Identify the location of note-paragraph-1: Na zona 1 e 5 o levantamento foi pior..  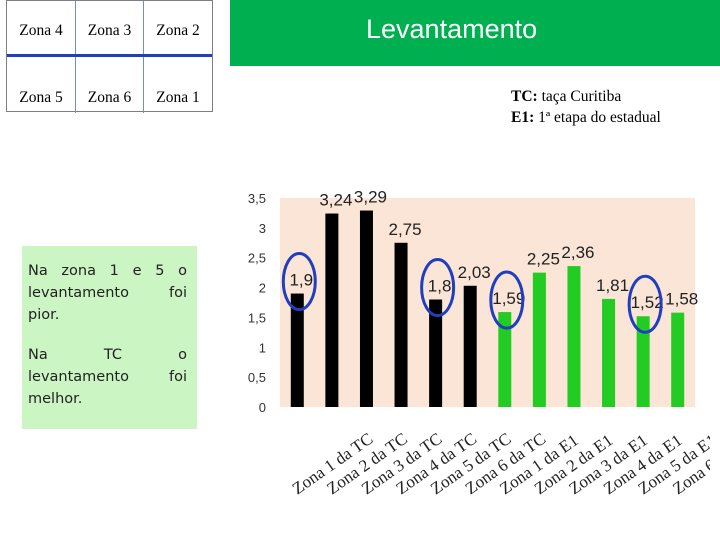
(107, 293).